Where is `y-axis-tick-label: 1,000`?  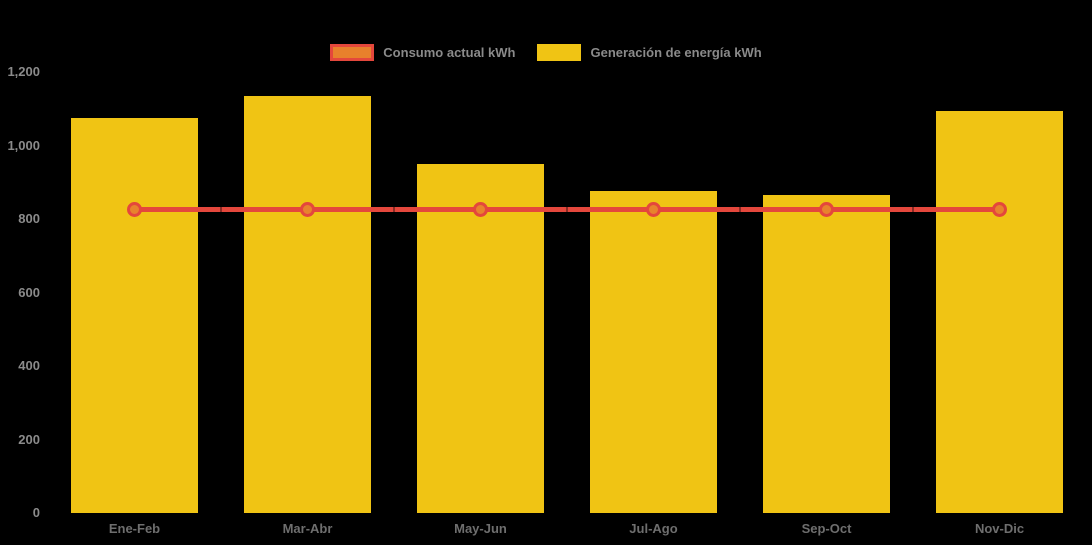 y-axis-tick-label: 1,000 is located at coordinates (23, 145).